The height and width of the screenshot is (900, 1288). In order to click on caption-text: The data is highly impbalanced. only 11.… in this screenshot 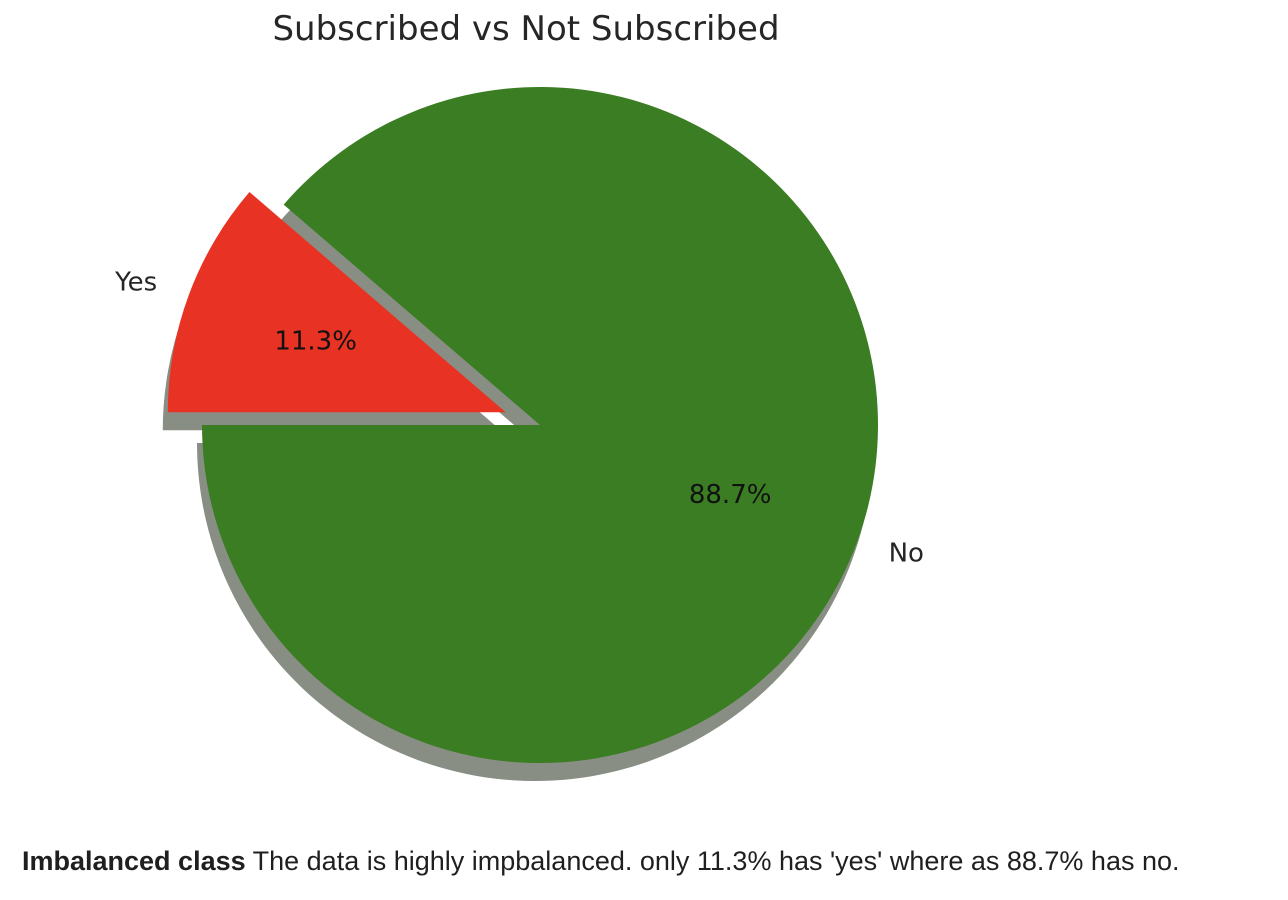, I will do `click(712, 861)`.